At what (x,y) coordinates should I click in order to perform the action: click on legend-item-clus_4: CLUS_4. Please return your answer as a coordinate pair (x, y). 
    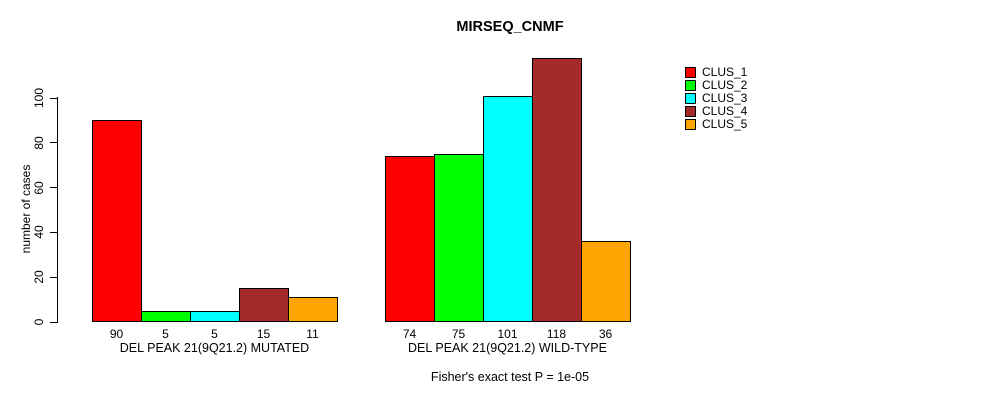
    Looking at the image, I should click on (716, 111).